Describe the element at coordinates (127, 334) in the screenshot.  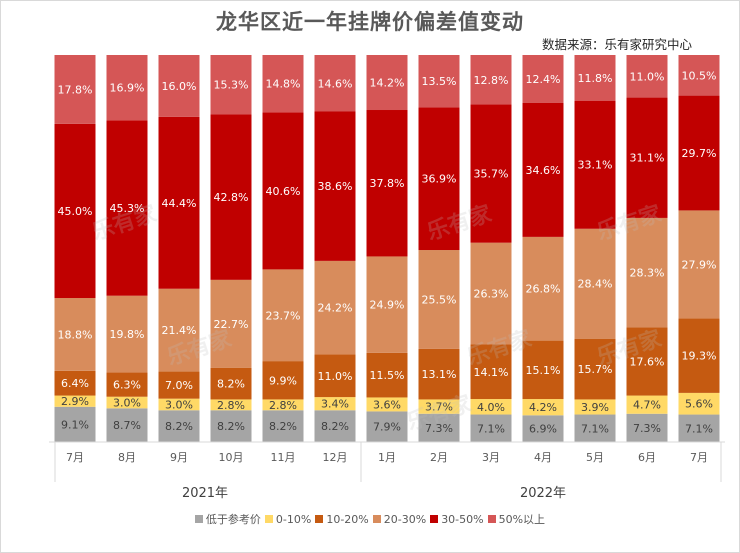
I see `data-label: 19.8%` at that location.